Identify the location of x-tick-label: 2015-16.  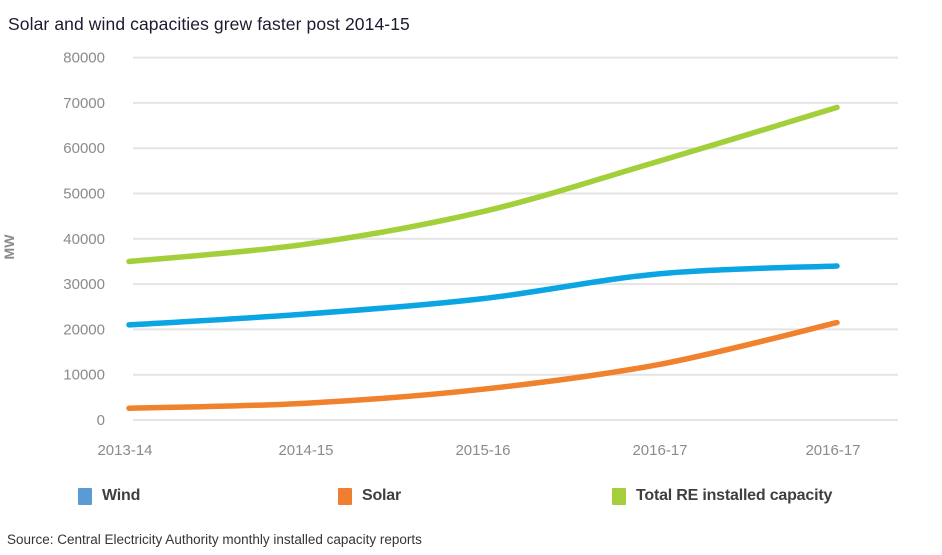
(482, 450).